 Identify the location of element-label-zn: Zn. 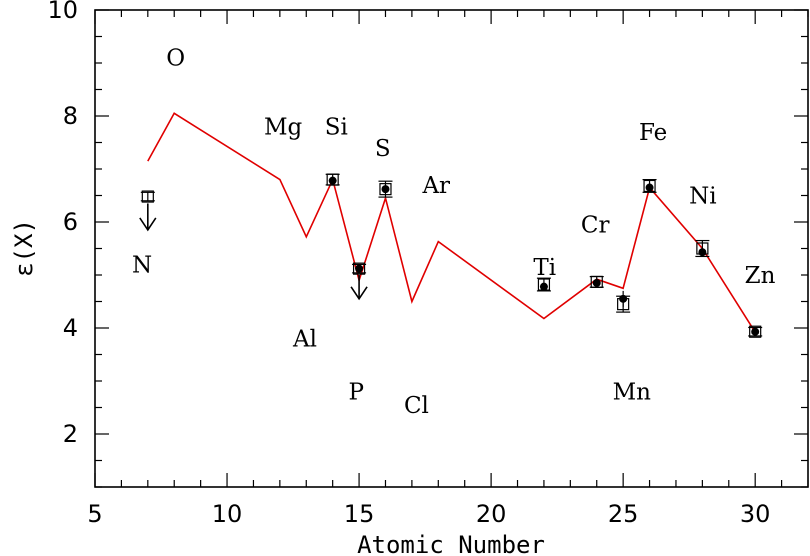
(760, 276).